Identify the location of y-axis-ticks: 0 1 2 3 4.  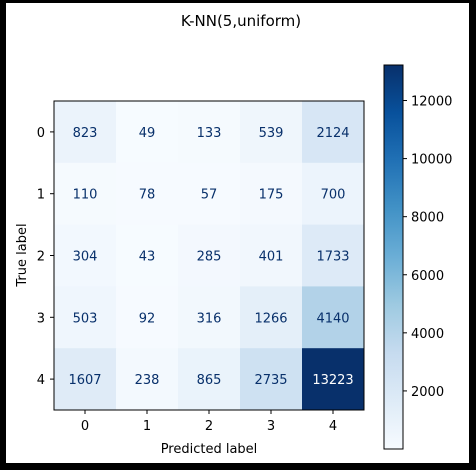
(45, 257).